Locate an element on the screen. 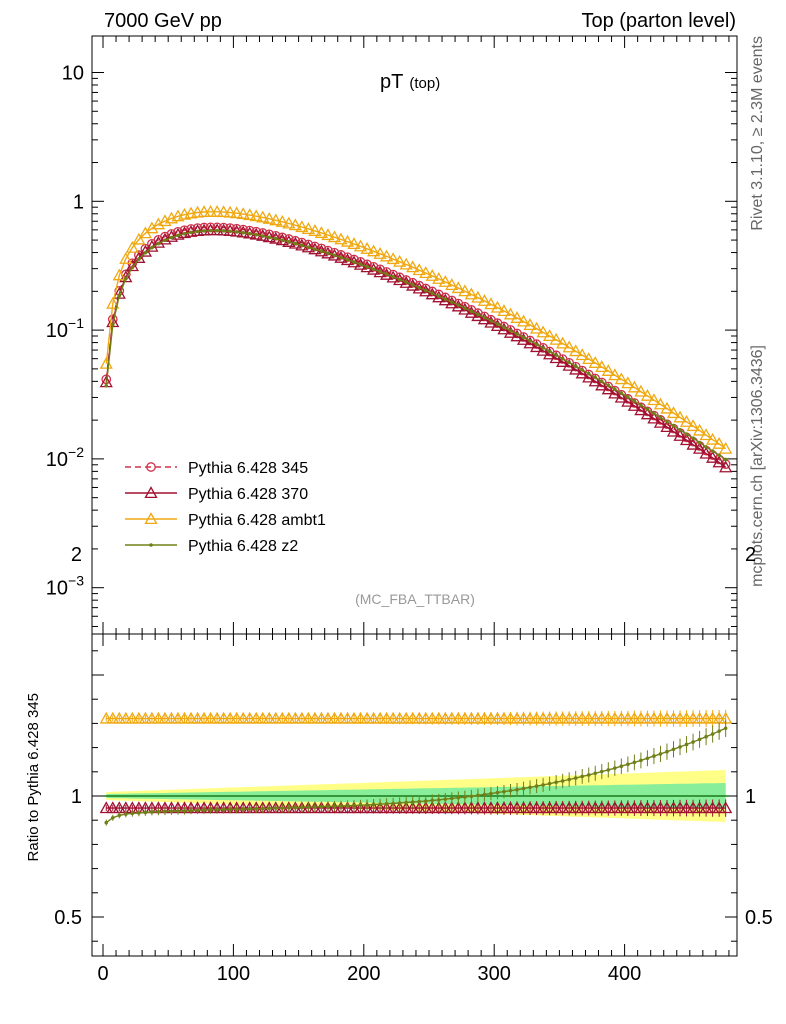 The height and width of the screenshot is (1024, 786). header-energy-label: 7000 GeV pp is located at coordinates (163, 21).